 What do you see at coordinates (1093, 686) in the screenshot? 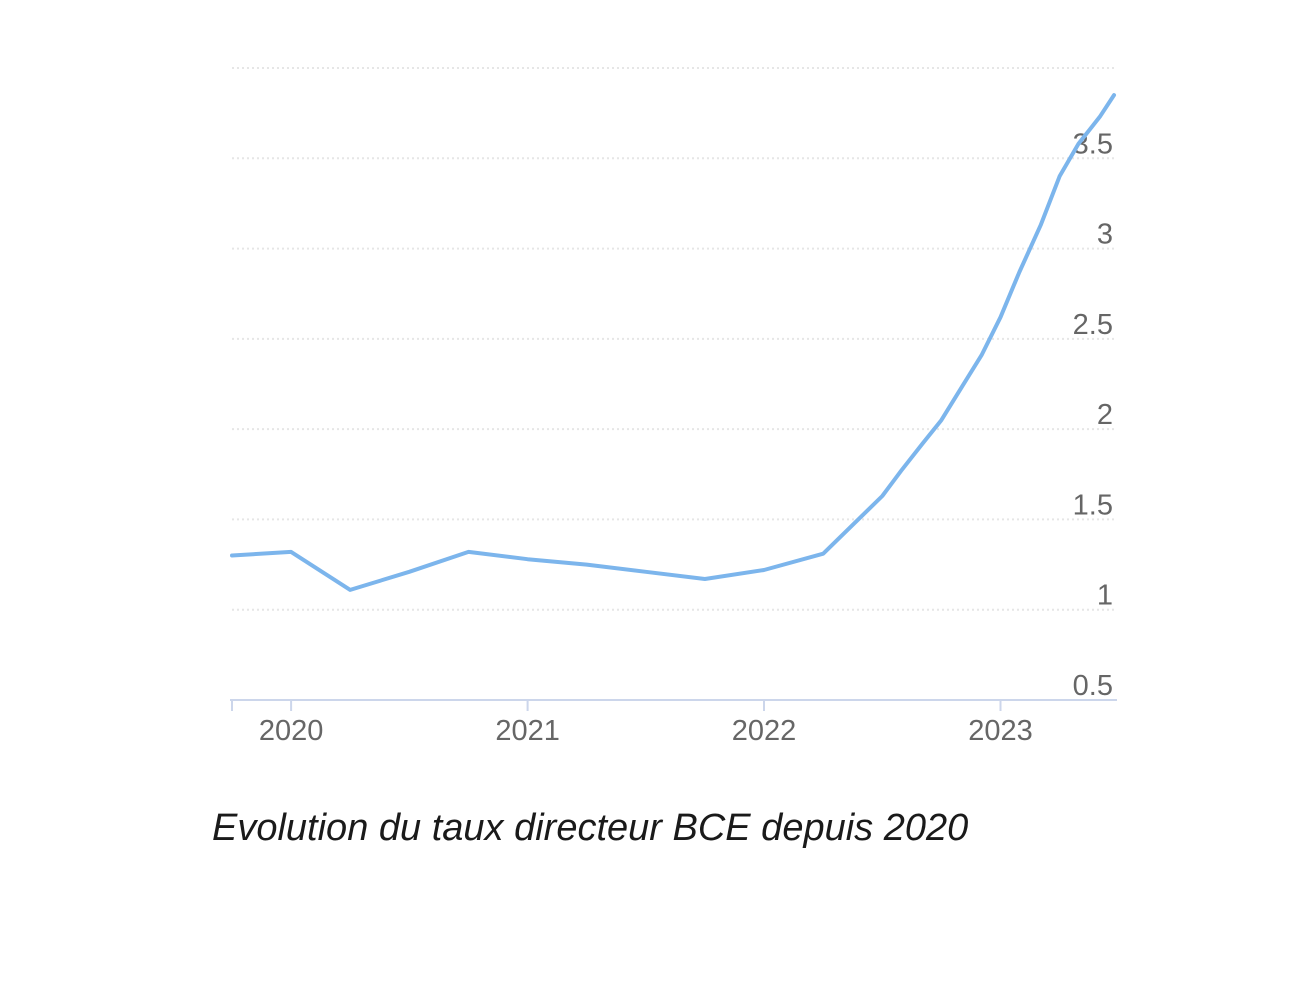
I see `y-axis-label: 0.5` at bounding box center [1093, 686].